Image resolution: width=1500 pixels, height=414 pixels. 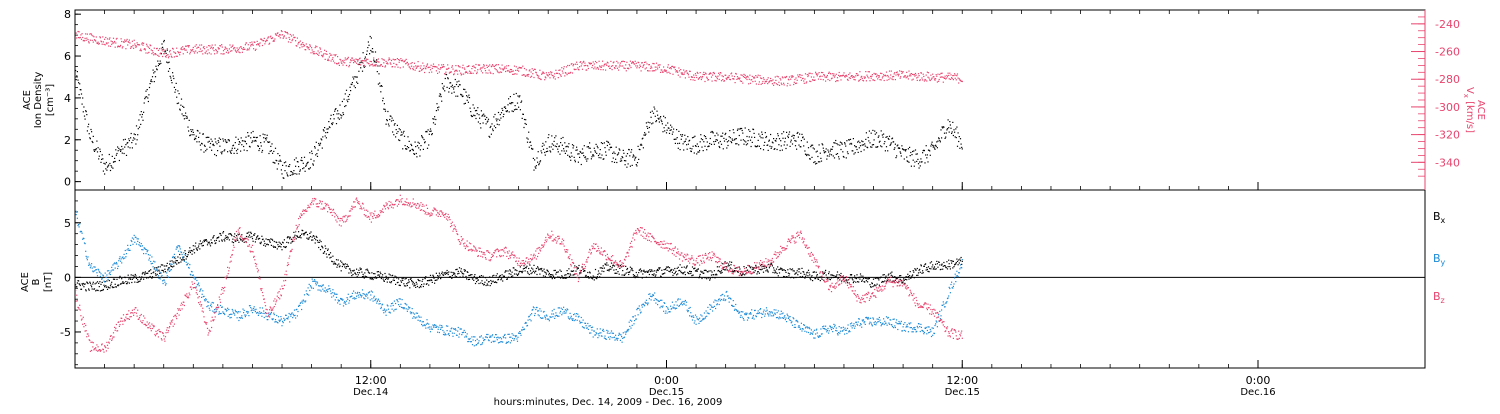 What do you see at coordinates (25, 282) in the screenshot?
I see `bottom-left-axis-label-line: ACE` at bounding box center [25, 282].